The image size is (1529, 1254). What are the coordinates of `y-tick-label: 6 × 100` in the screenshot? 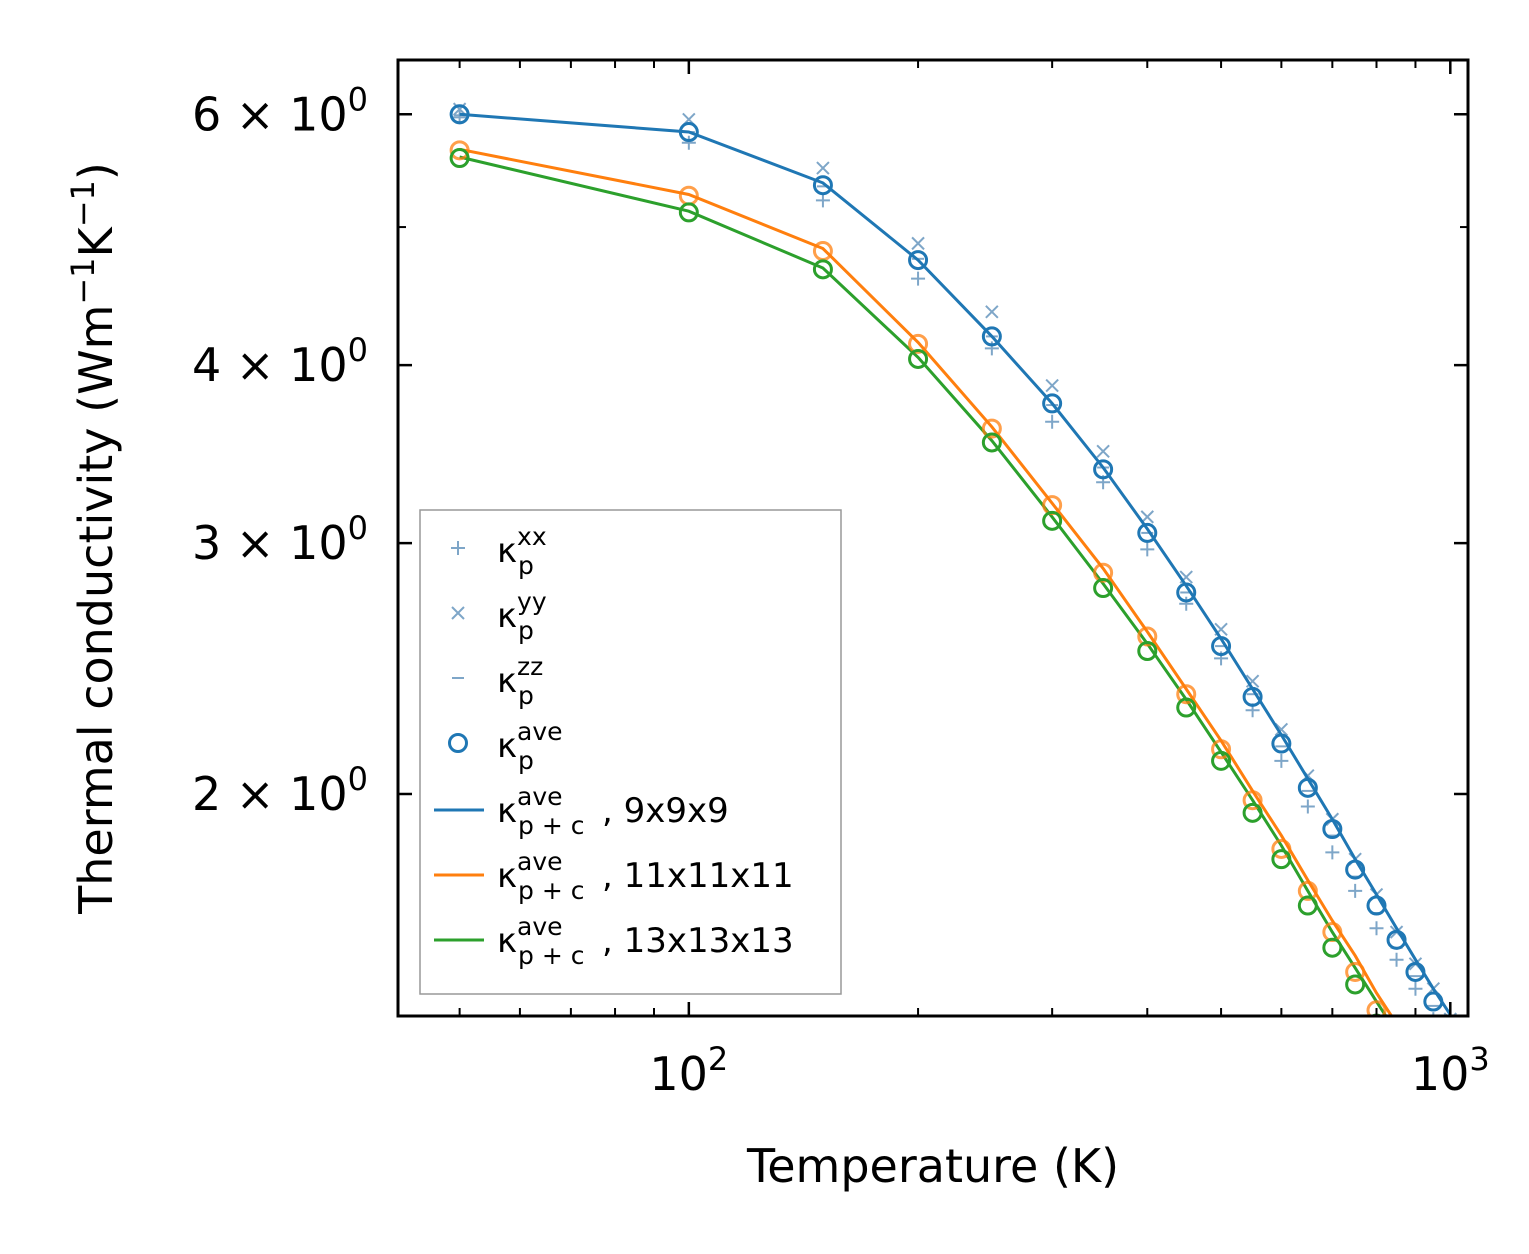 It's located at (280, 110).